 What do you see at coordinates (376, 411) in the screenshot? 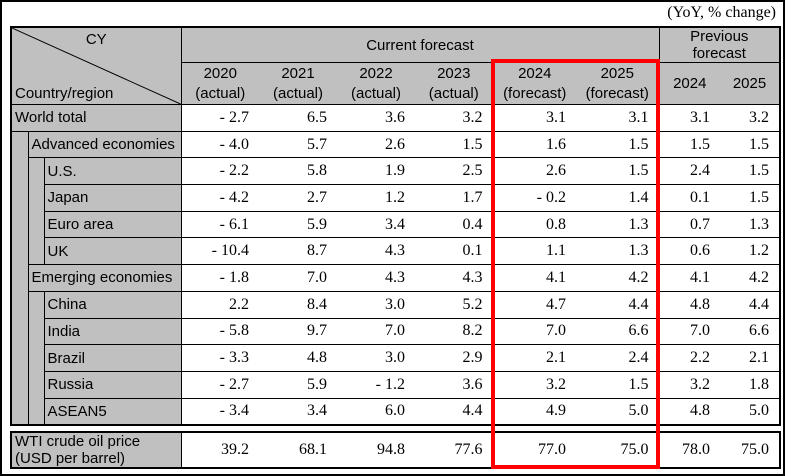
I see `value-cell: 6.0` at bounding box center [376, 411].